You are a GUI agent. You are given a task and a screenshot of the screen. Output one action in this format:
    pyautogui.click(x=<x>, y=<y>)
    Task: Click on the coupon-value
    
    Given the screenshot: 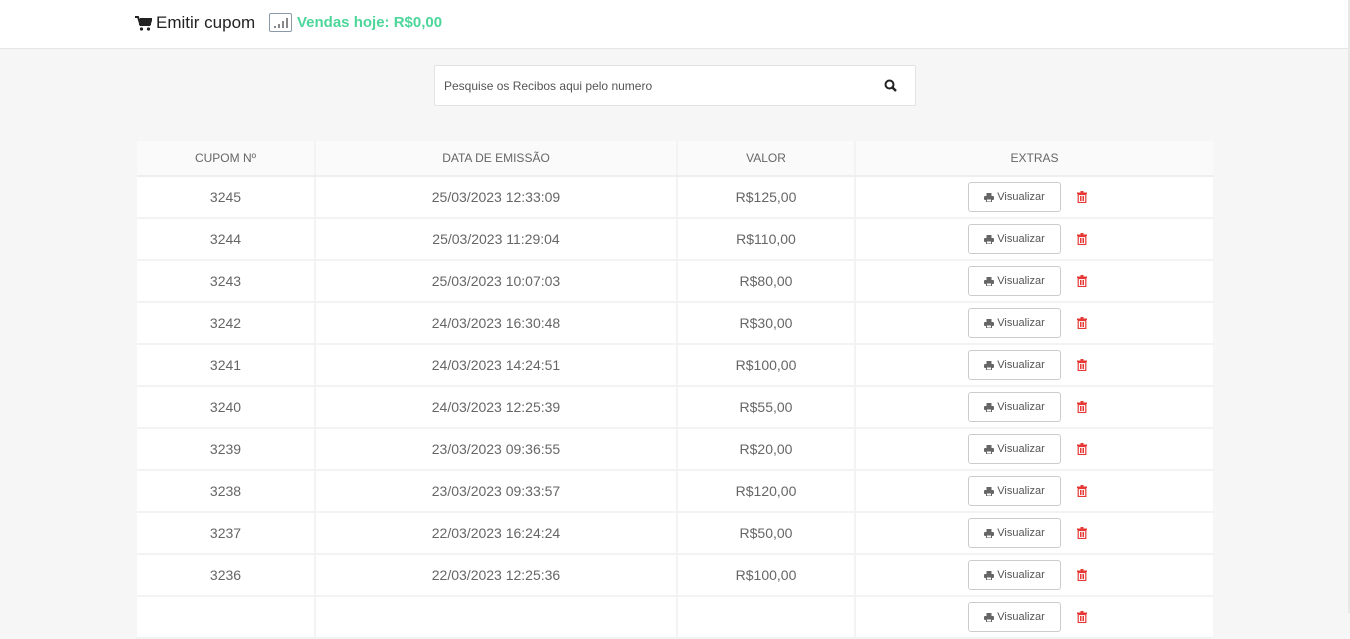 What is the action you would take?
    pyautogui.click(x=766, y=617)
    